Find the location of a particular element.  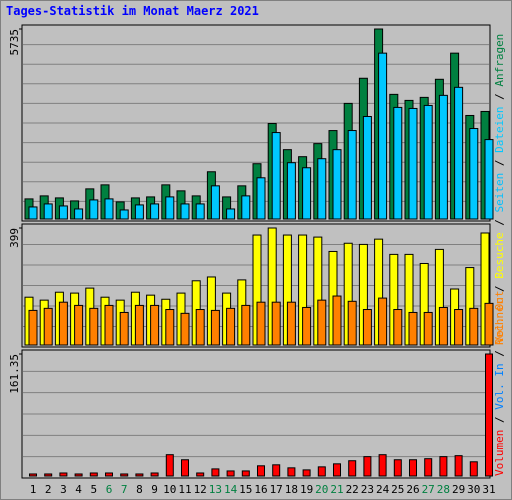

x-tick-label: 23 is located at coordinates (367, 489).